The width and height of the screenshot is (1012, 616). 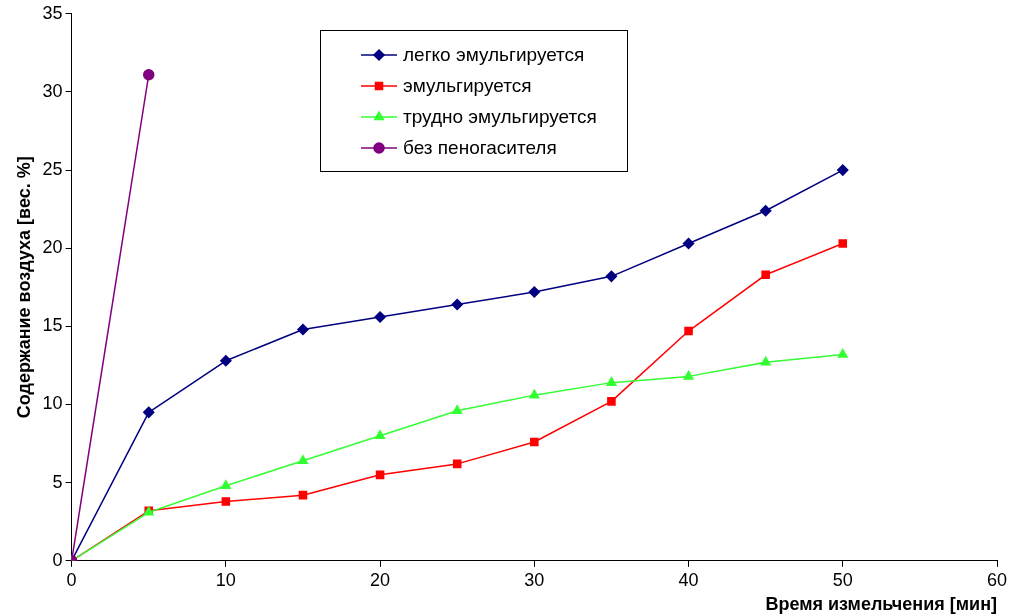 What do you see at coordinates (52, 325) in the screenshot?
I see `y-tick-label: 15` at bounding box center [52, 325].